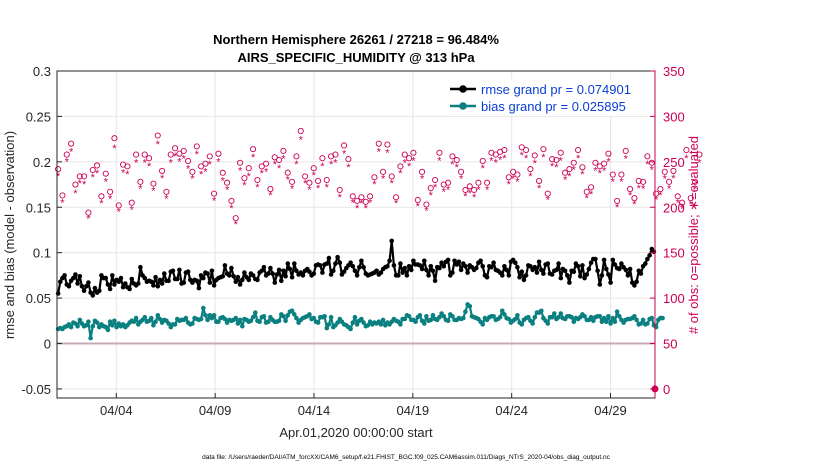 This screenshot has width=830, height=470. I want to click on x-tick-label: 04/04, so click(116, 410).